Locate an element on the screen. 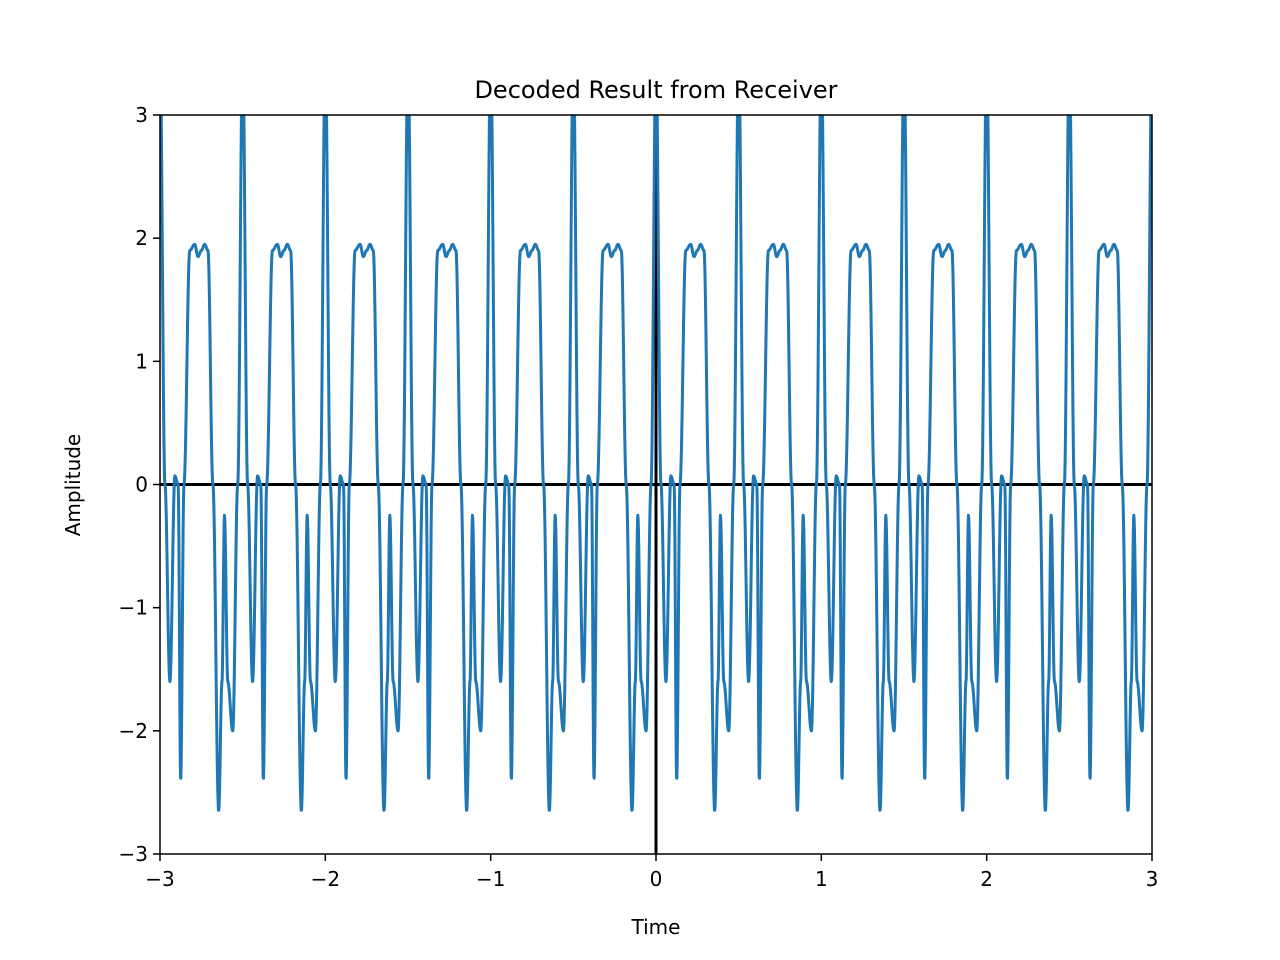  x-tick-label: 3 is located at coordinates (1152, 879).